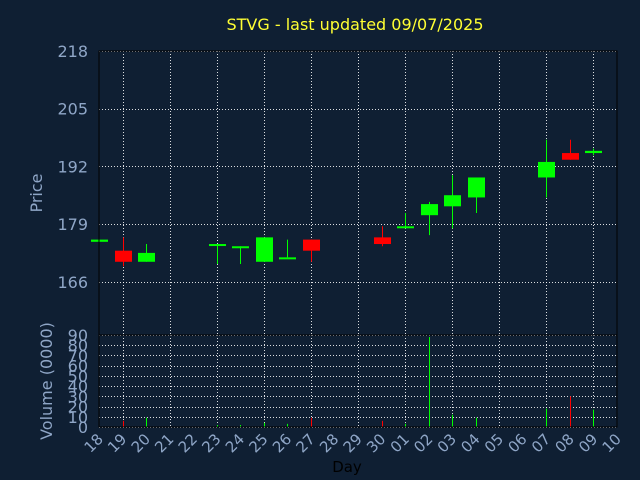 This screenshot has height=480, width=640. Describe the element at coordinates (72, 224) in the screenshot. I see `price-tick-label: 179` at that location.